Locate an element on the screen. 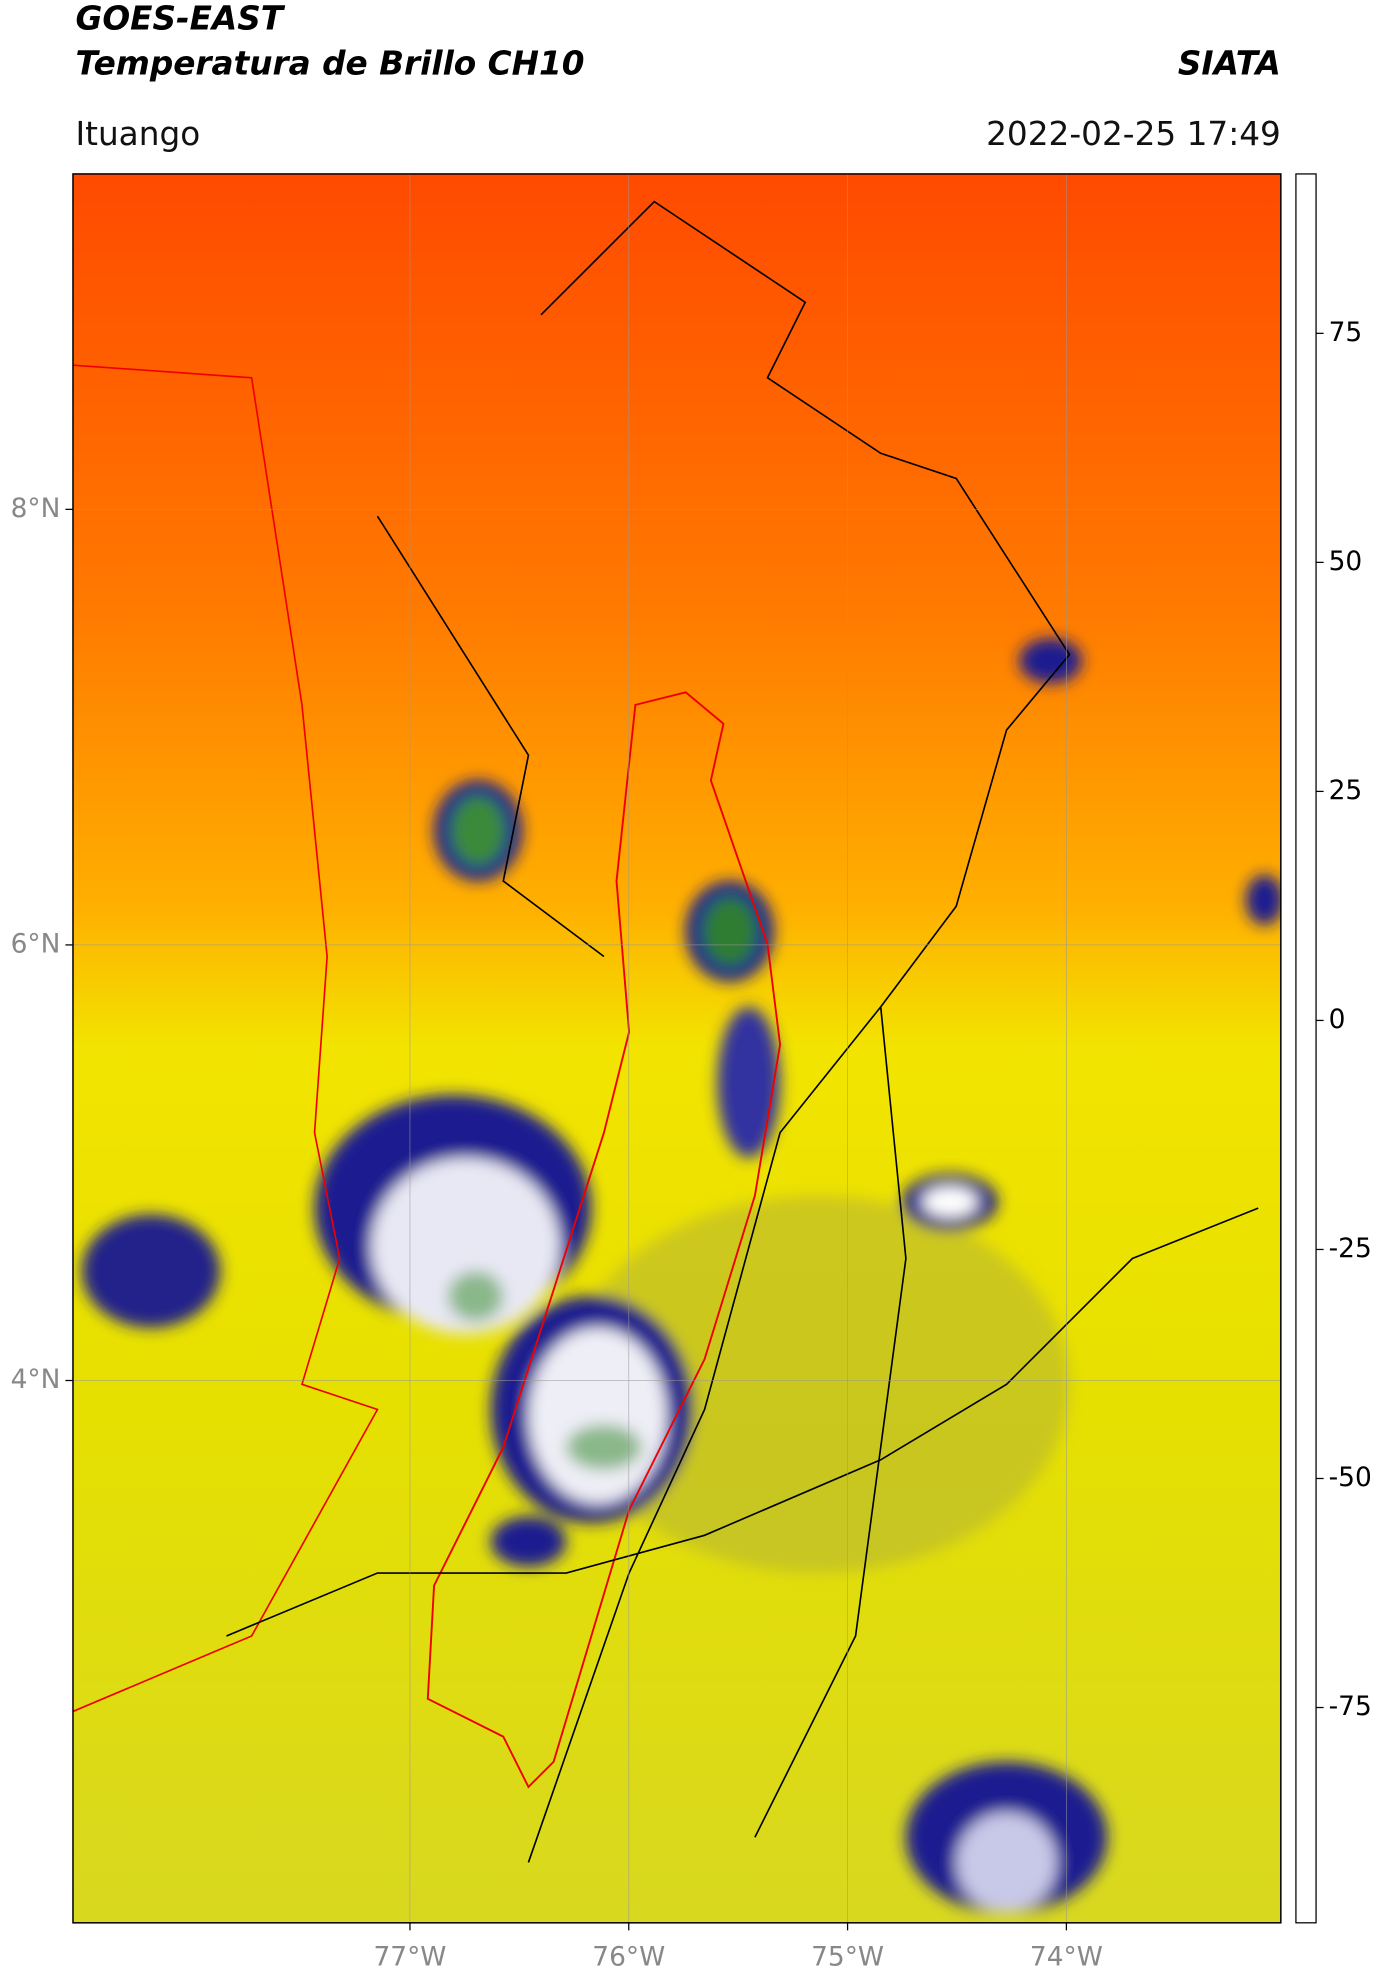 The width and height of the screenshot is (1384, 1985). colorbar-tick-label: 75 is located at coordinates (1346, 332).